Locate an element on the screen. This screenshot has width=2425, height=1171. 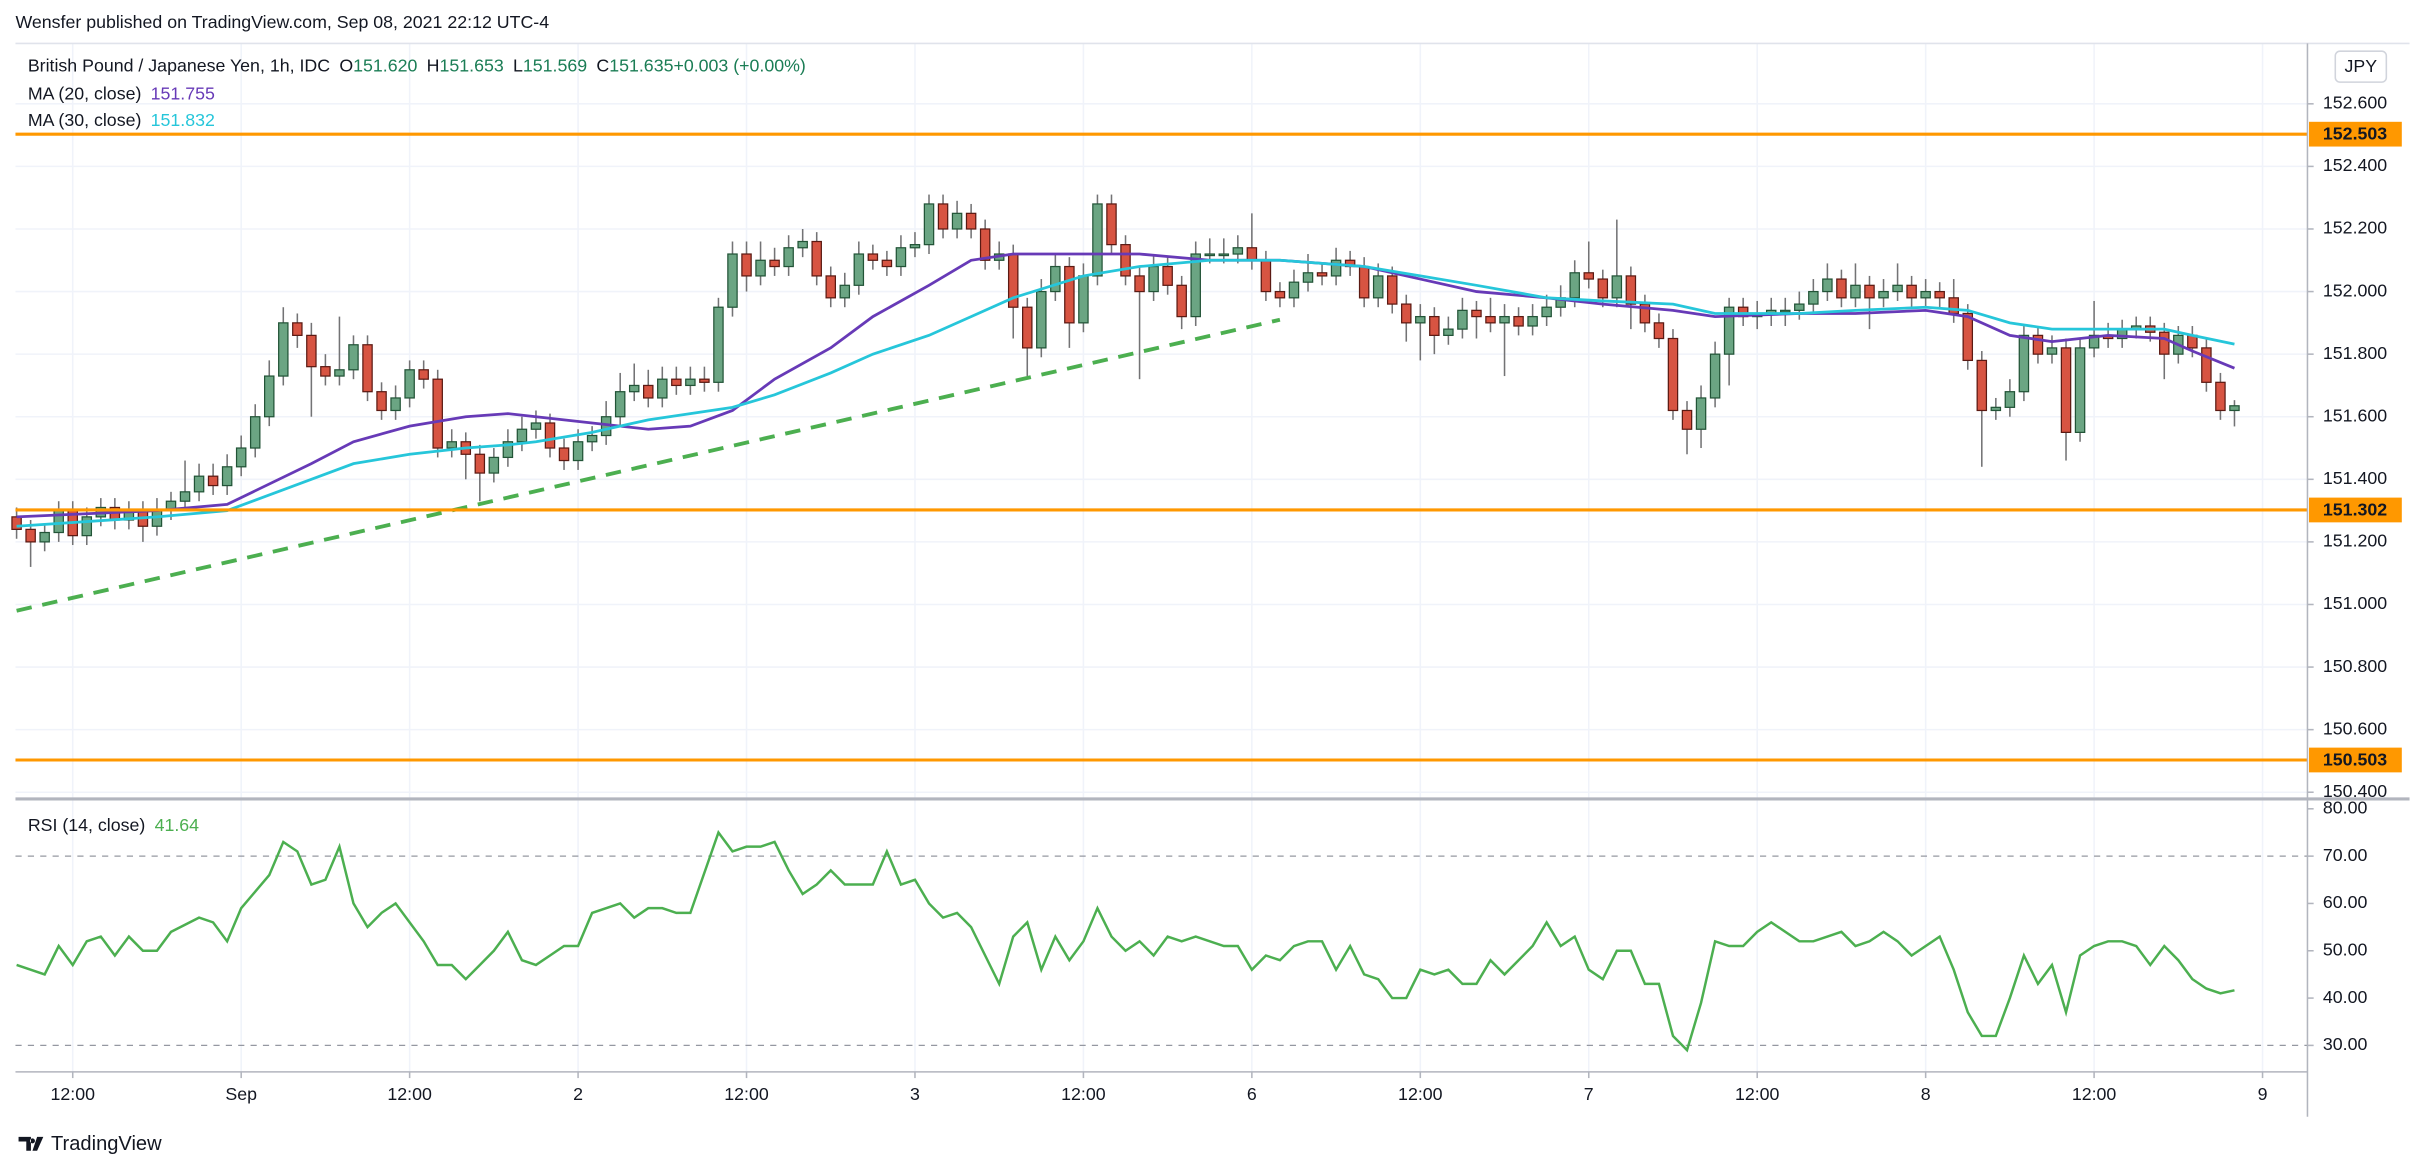
currency-button is located at coordinates (2361, 66).